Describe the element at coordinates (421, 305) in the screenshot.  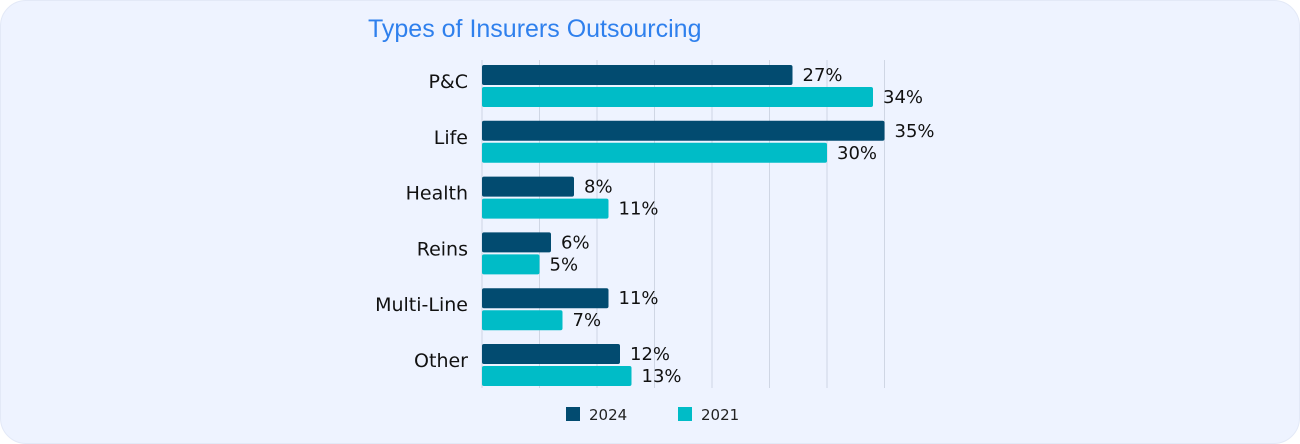
I see `category-label: Multi-Line` at that location.